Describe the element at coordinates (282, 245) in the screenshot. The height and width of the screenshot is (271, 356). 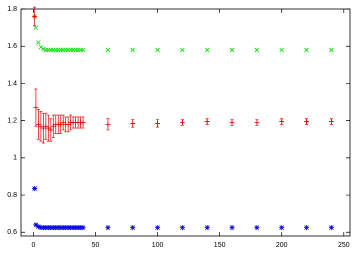
I see `x-tick-label: 200` at that location.